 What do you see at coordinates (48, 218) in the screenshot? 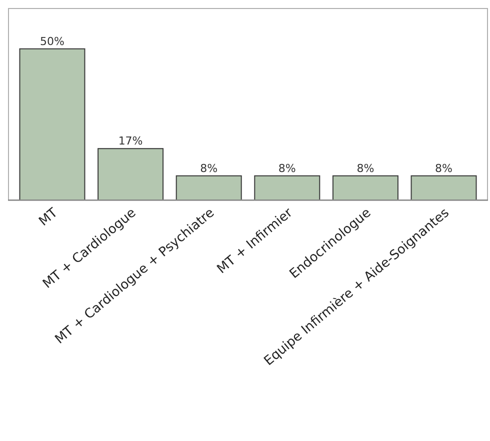
I see `x-tick-label: MT` at bounding box center [48, 218].